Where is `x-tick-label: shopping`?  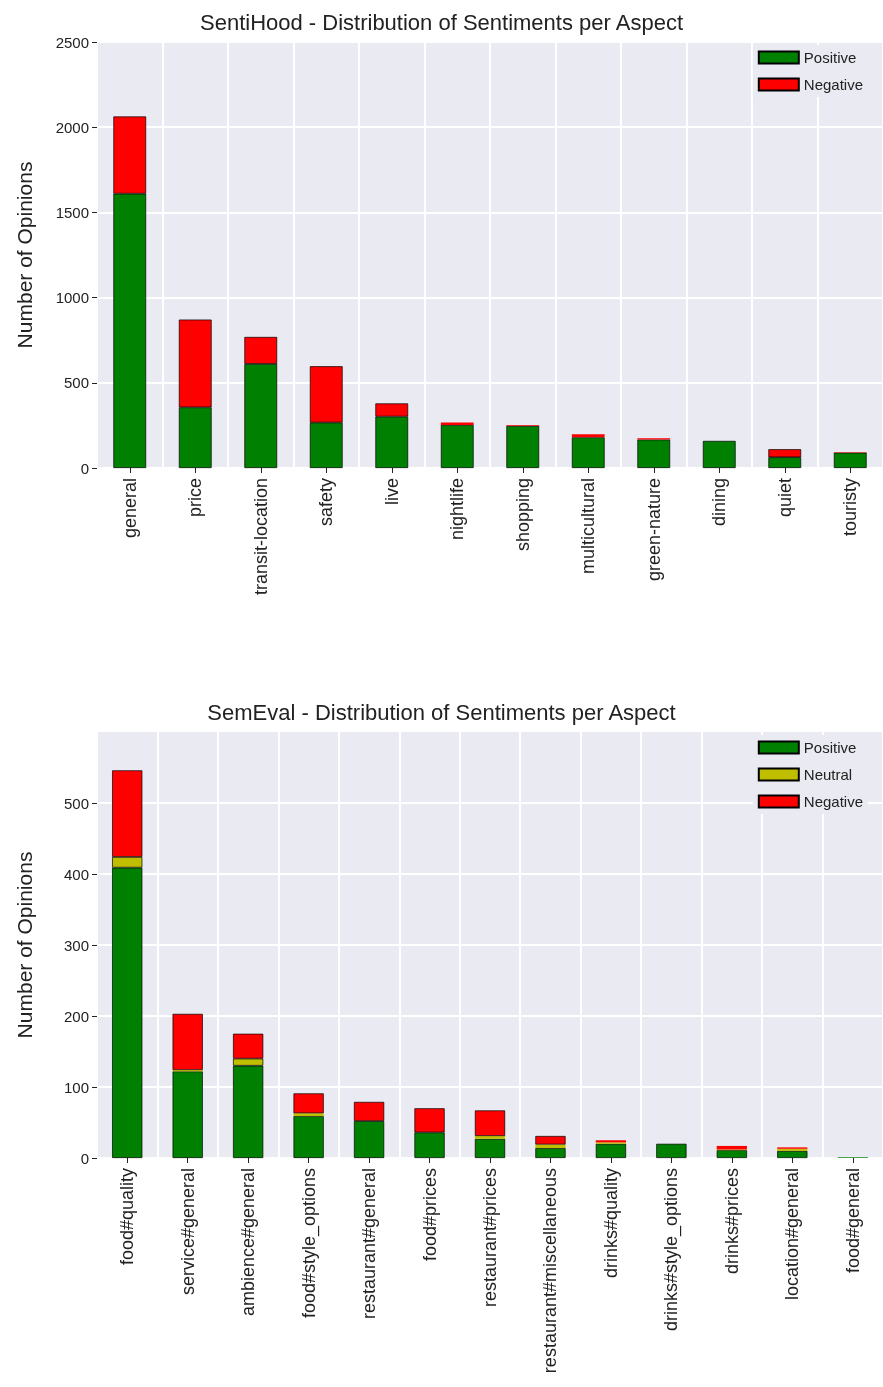 x-tick-label: shopping is located at coordinates (522, 515).